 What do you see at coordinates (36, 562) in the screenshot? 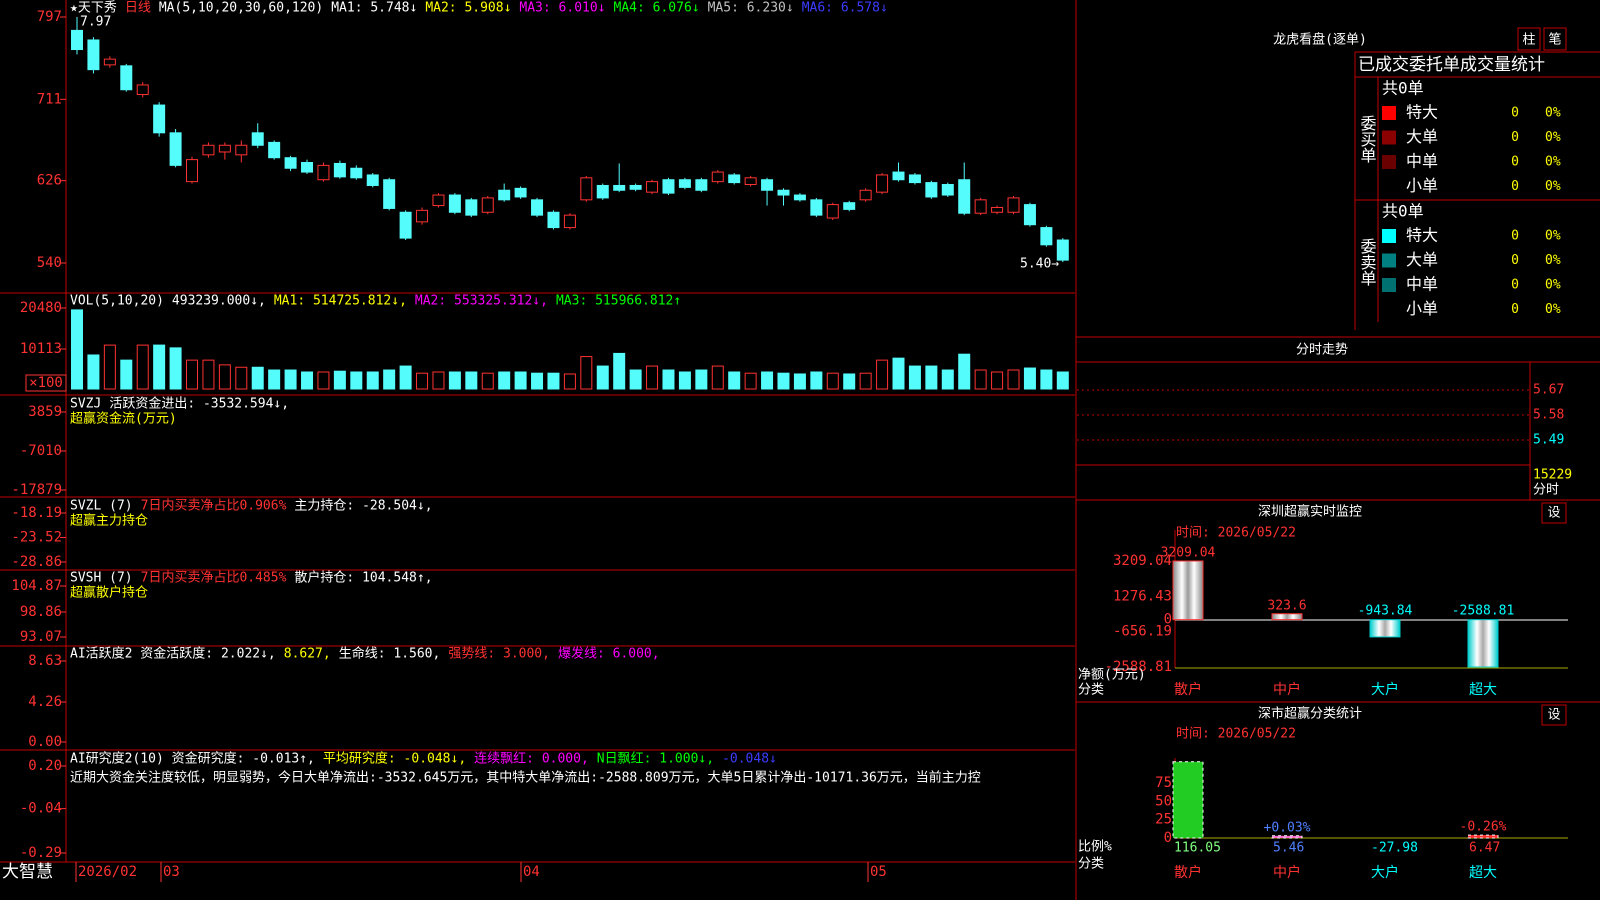
I see `y-tick-label: -28.86` at bounding box center [36, 562].